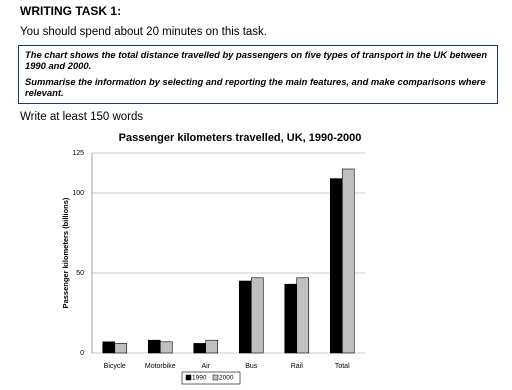 The height and width of the screenshot is (390, 512). What do you see at coordinates (78, 153) in the screenshot?
I see `y-tick-label: 125` at bounding box center [78, 153].